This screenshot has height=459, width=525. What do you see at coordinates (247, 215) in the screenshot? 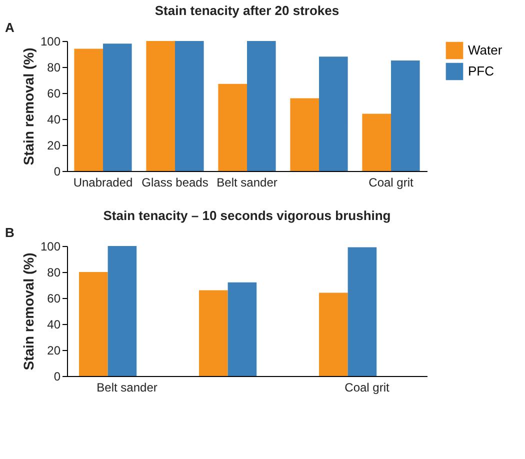
I see `chart-title: Stain tenacity – 10 seconds vigorous brushing` at bounding box center [247, 215].